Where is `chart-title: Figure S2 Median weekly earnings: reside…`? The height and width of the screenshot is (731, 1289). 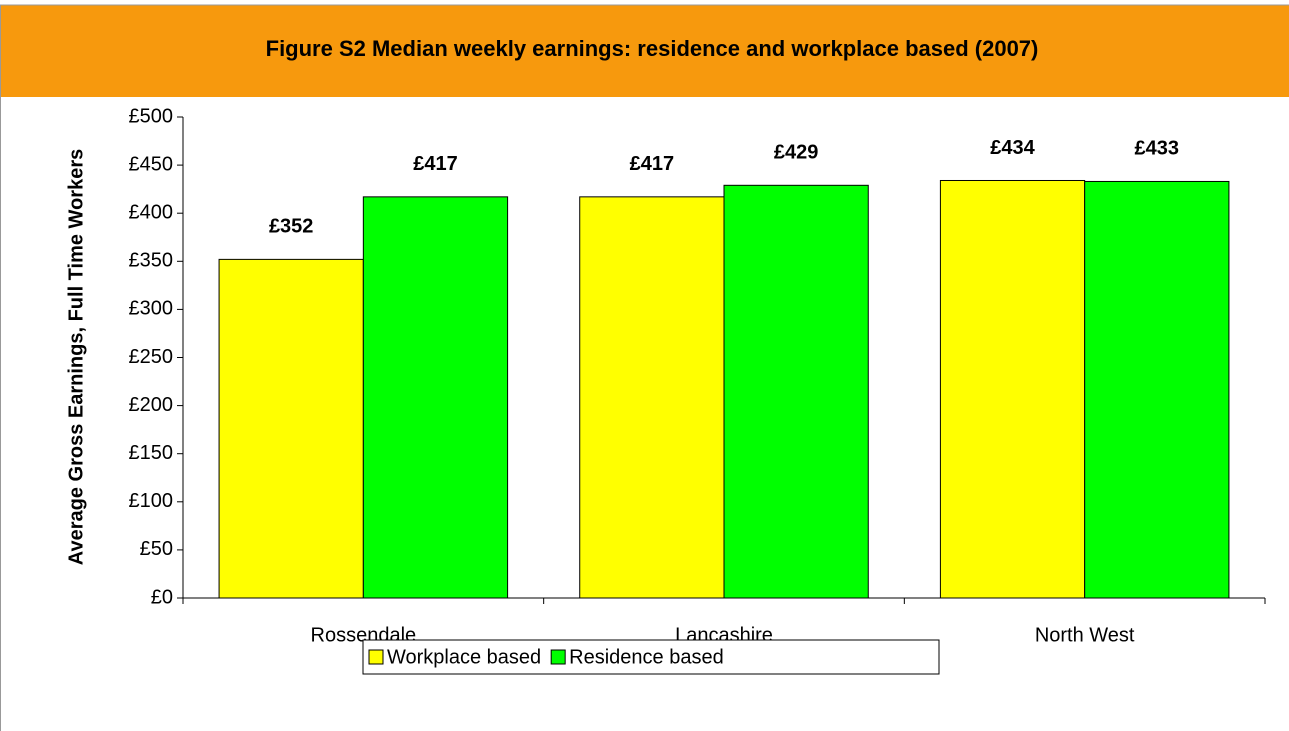 chart-title: Figure S2 Median weekly earnings: reside… is located at coordinates (652, 48).